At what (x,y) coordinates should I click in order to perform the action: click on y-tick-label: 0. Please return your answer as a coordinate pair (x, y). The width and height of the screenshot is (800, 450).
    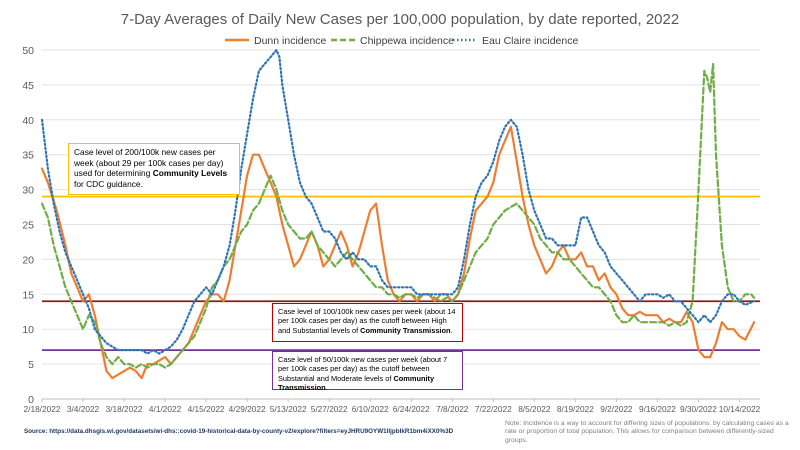
    Looking at the image, I should click on (31, 400).